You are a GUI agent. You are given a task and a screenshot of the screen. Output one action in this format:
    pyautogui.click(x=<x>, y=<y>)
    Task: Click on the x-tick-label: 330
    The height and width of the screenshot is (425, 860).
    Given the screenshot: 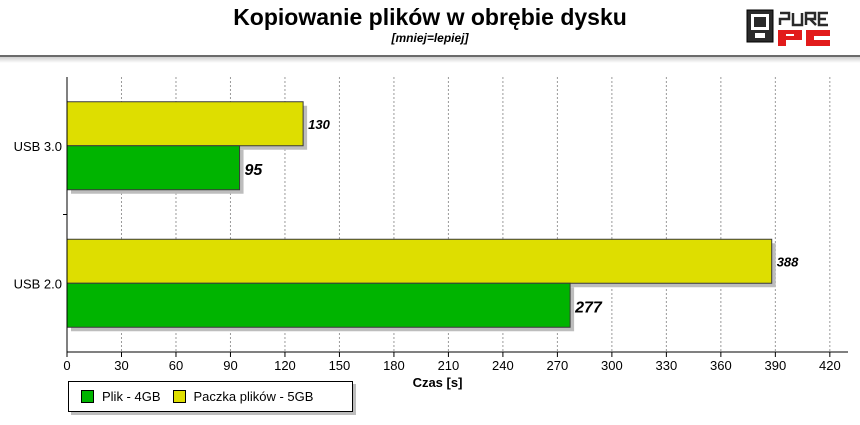 What is the action you would take?
    pyautogui.click(x=667, y=365)
    